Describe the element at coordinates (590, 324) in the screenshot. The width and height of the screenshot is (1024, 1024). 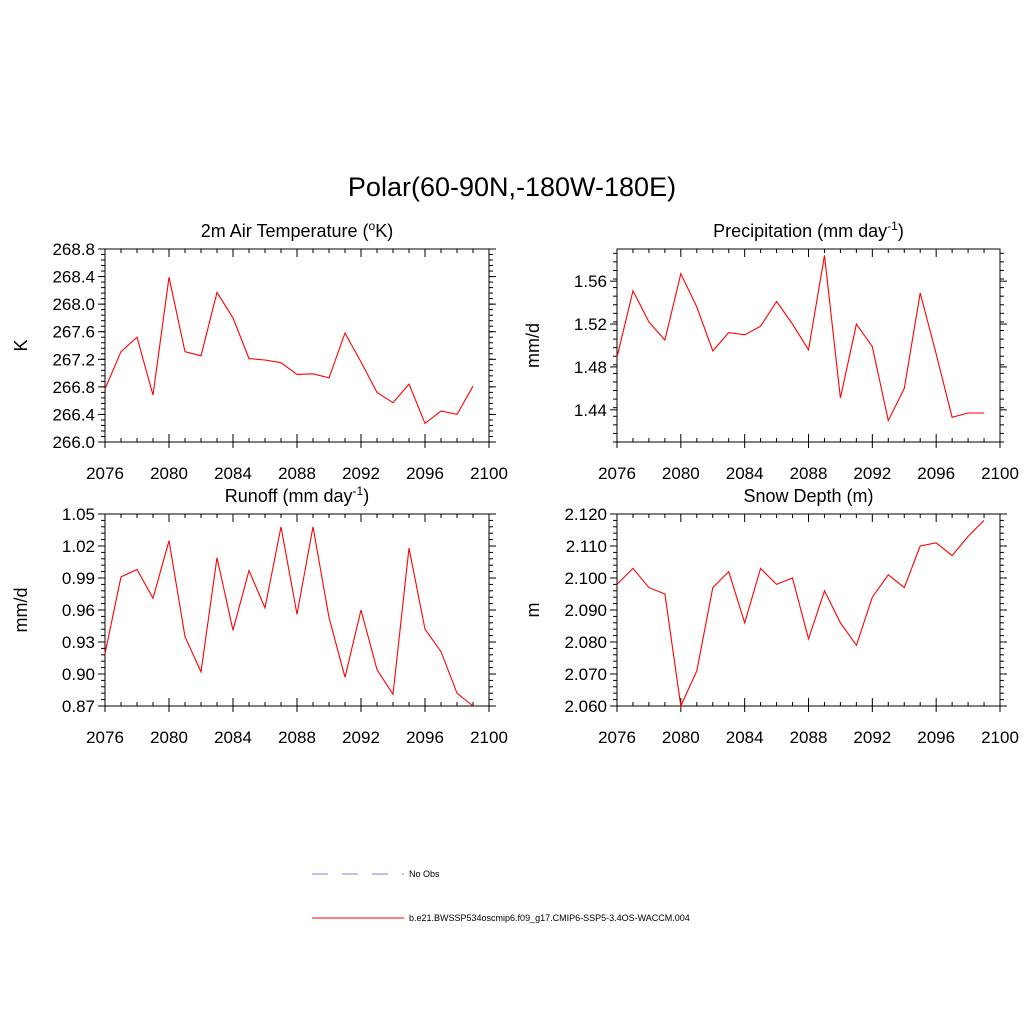
I see `y-tick-label: 1.52` at that location.